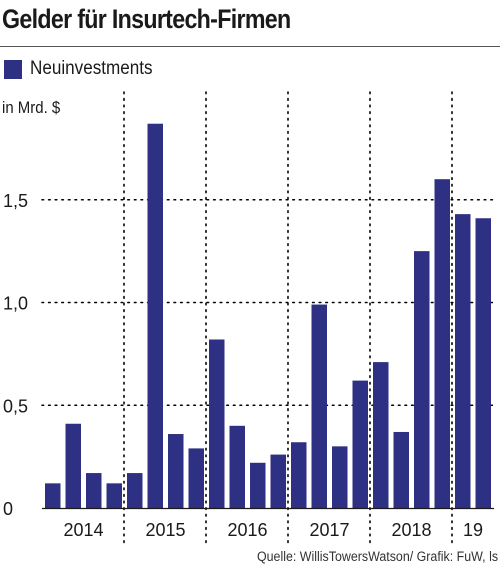  Describe the element at coordinates (411, 530) in the screenshot. I see `x-group-label: 2018` at that location.